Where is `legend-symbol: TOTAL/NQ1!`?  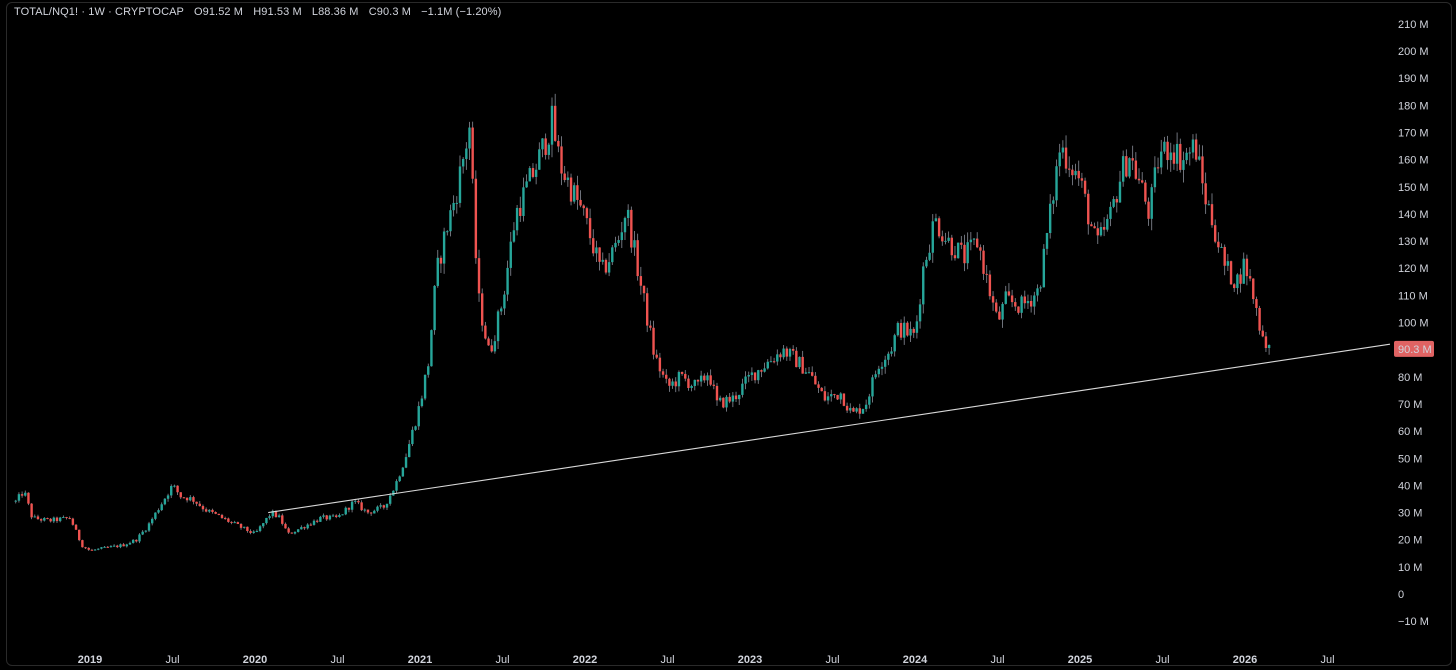 legend-symbol: TOTAL/NQ1! is located at coordinates (46, 12).